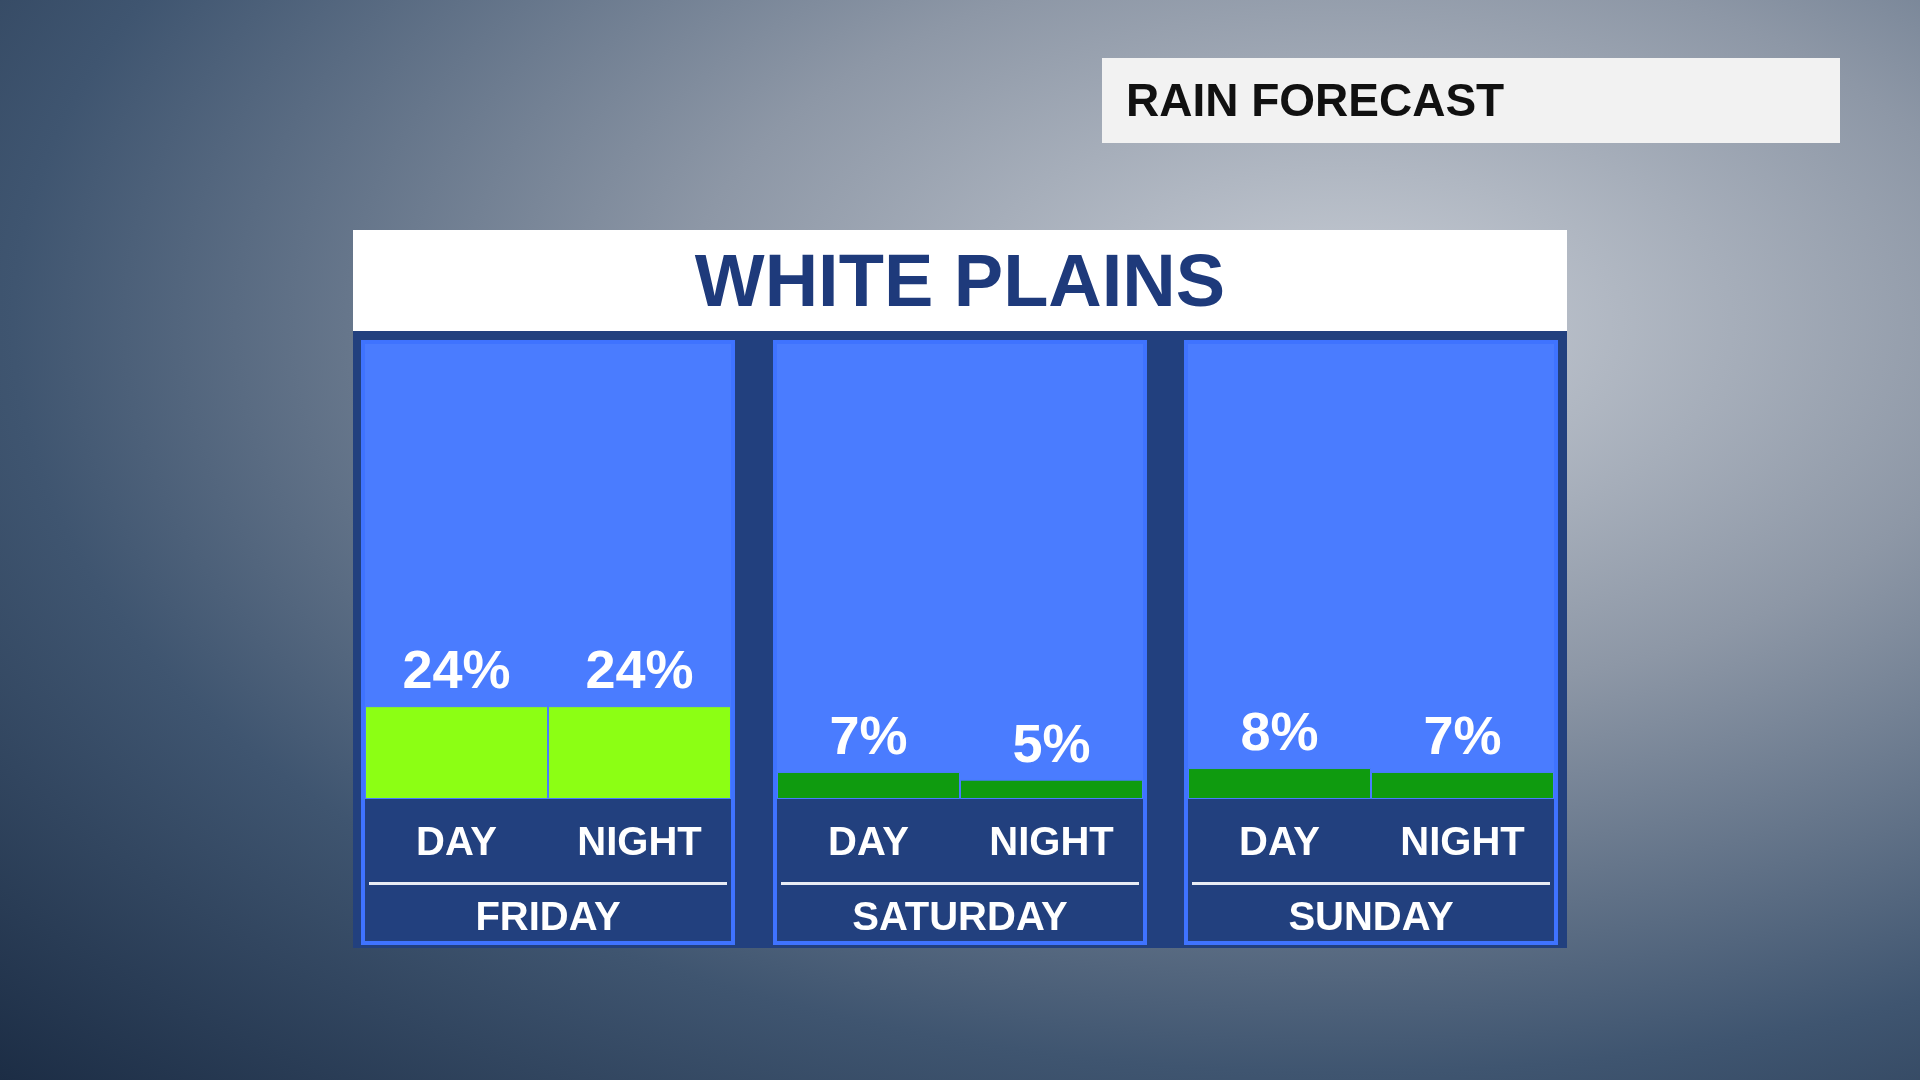 The height and width of the screenshot is (1080, 1920). Describe the element at coordinates (960, 280) in the screenshot. I see `text: WHITE PLAINS` at that location.